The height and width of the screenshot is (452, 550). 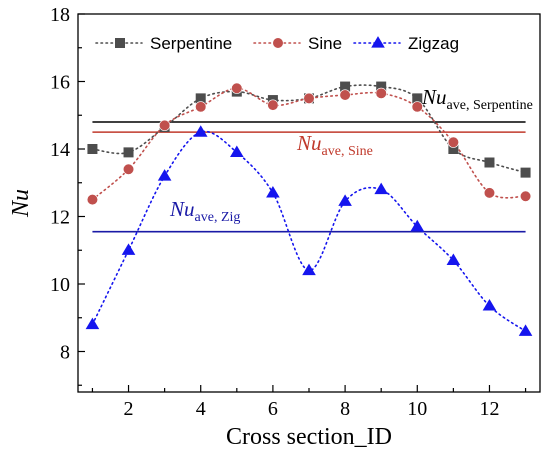 What do you see at coordinates (417, 409) in the screenshot?
I see `x-tick-label: 10` at bounding box center [417, 409].